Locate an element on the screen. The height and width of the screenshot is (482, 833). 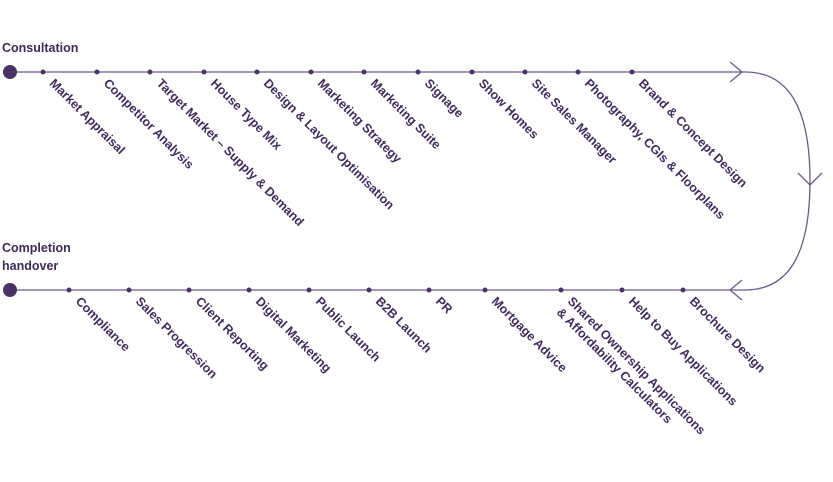
end-label: Completion is located at coordinates (36, 248).